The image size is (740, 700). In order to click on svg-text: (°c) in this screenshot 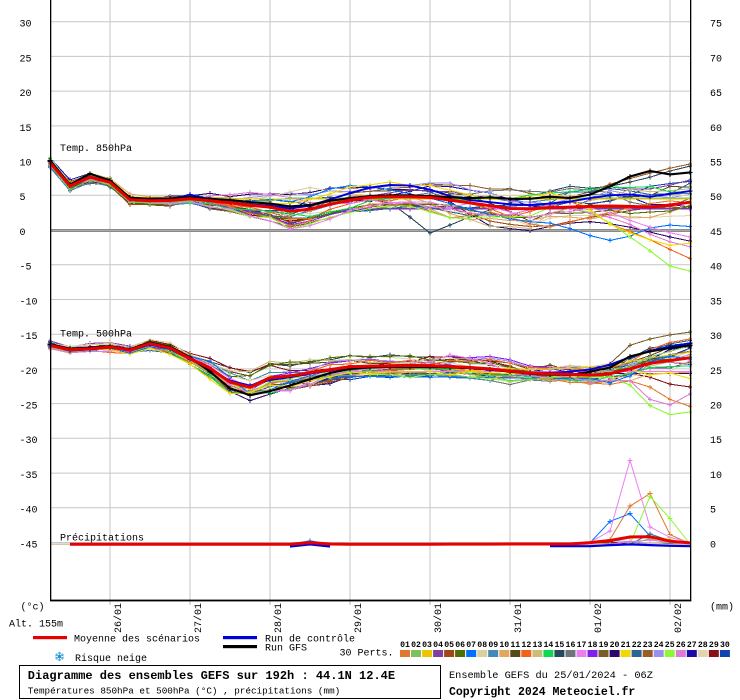, I will do `click(33, 608)`.